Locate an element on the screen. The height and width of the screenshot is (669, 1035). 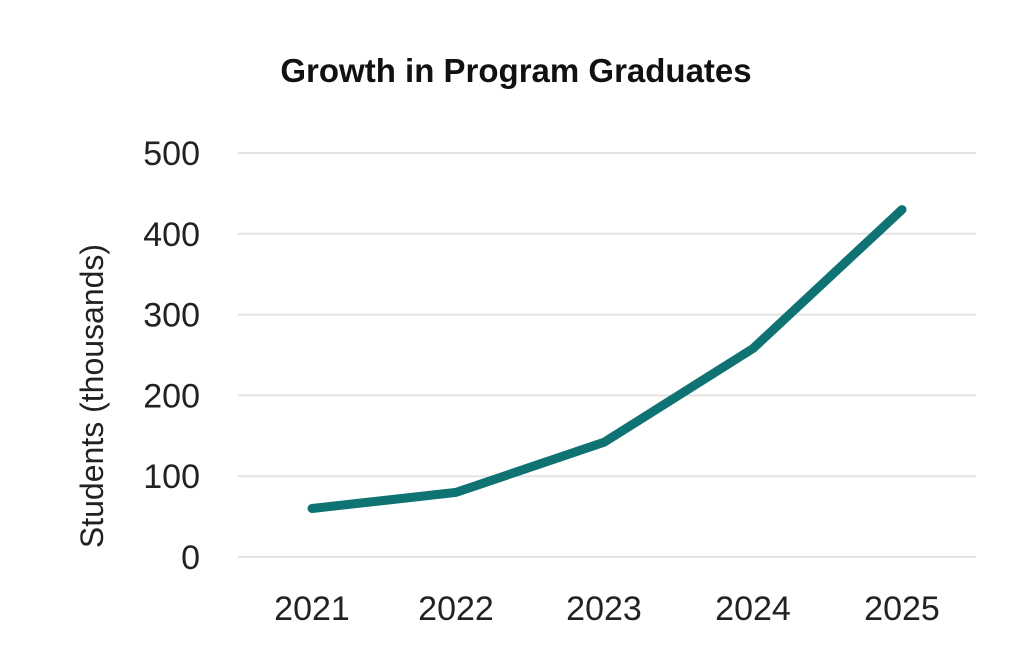
x-axis-ticks: 2021 2022 2023 2024 2025 is located at coordinates (607, 609).